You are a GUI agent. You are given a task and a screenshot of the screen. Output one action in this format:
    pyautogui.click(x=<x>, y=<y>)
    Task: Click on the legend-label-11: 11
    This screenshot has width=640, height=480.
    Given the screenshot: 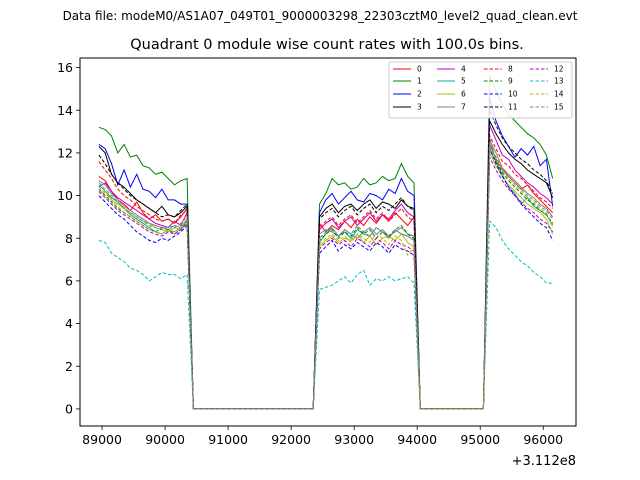 What is the action you would take?
    pyautogui.click(x=513, y=107)
    